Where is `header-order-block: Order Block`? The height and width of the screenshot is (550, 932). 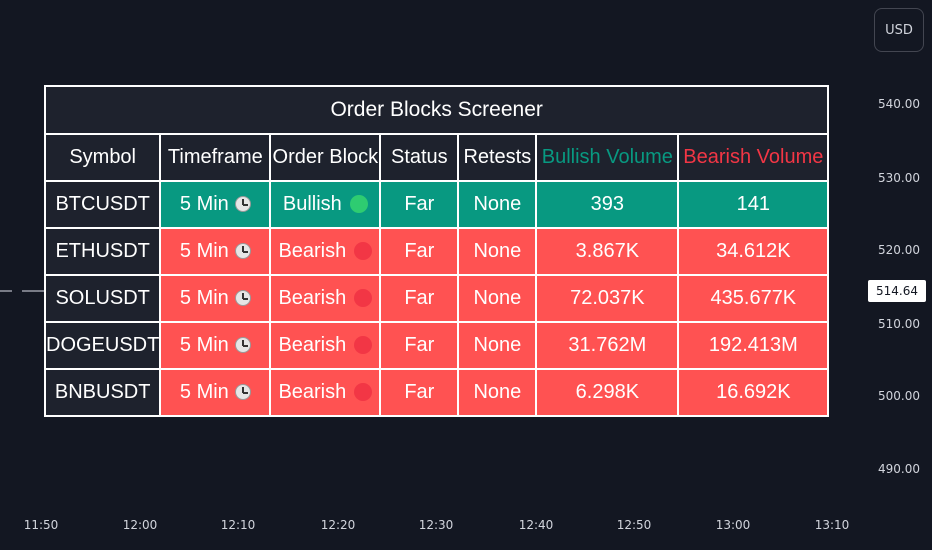
header-order-block: Order Block is located at coordinates (325, 157).